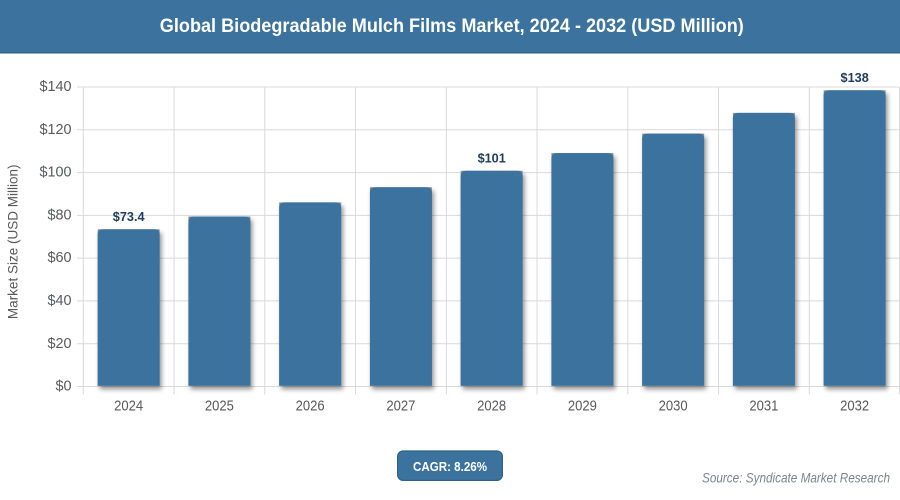  What do you see at coordinates (854, 407) in the screenshot?
I see `svg-text: 2032` at bounding box center [854, 407].